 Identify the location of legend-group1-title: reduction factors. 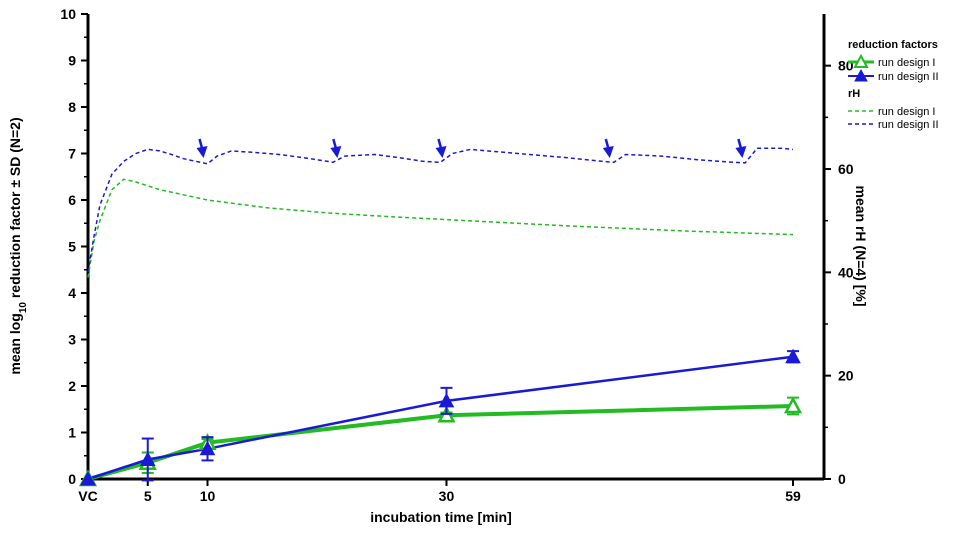
(893, 45).